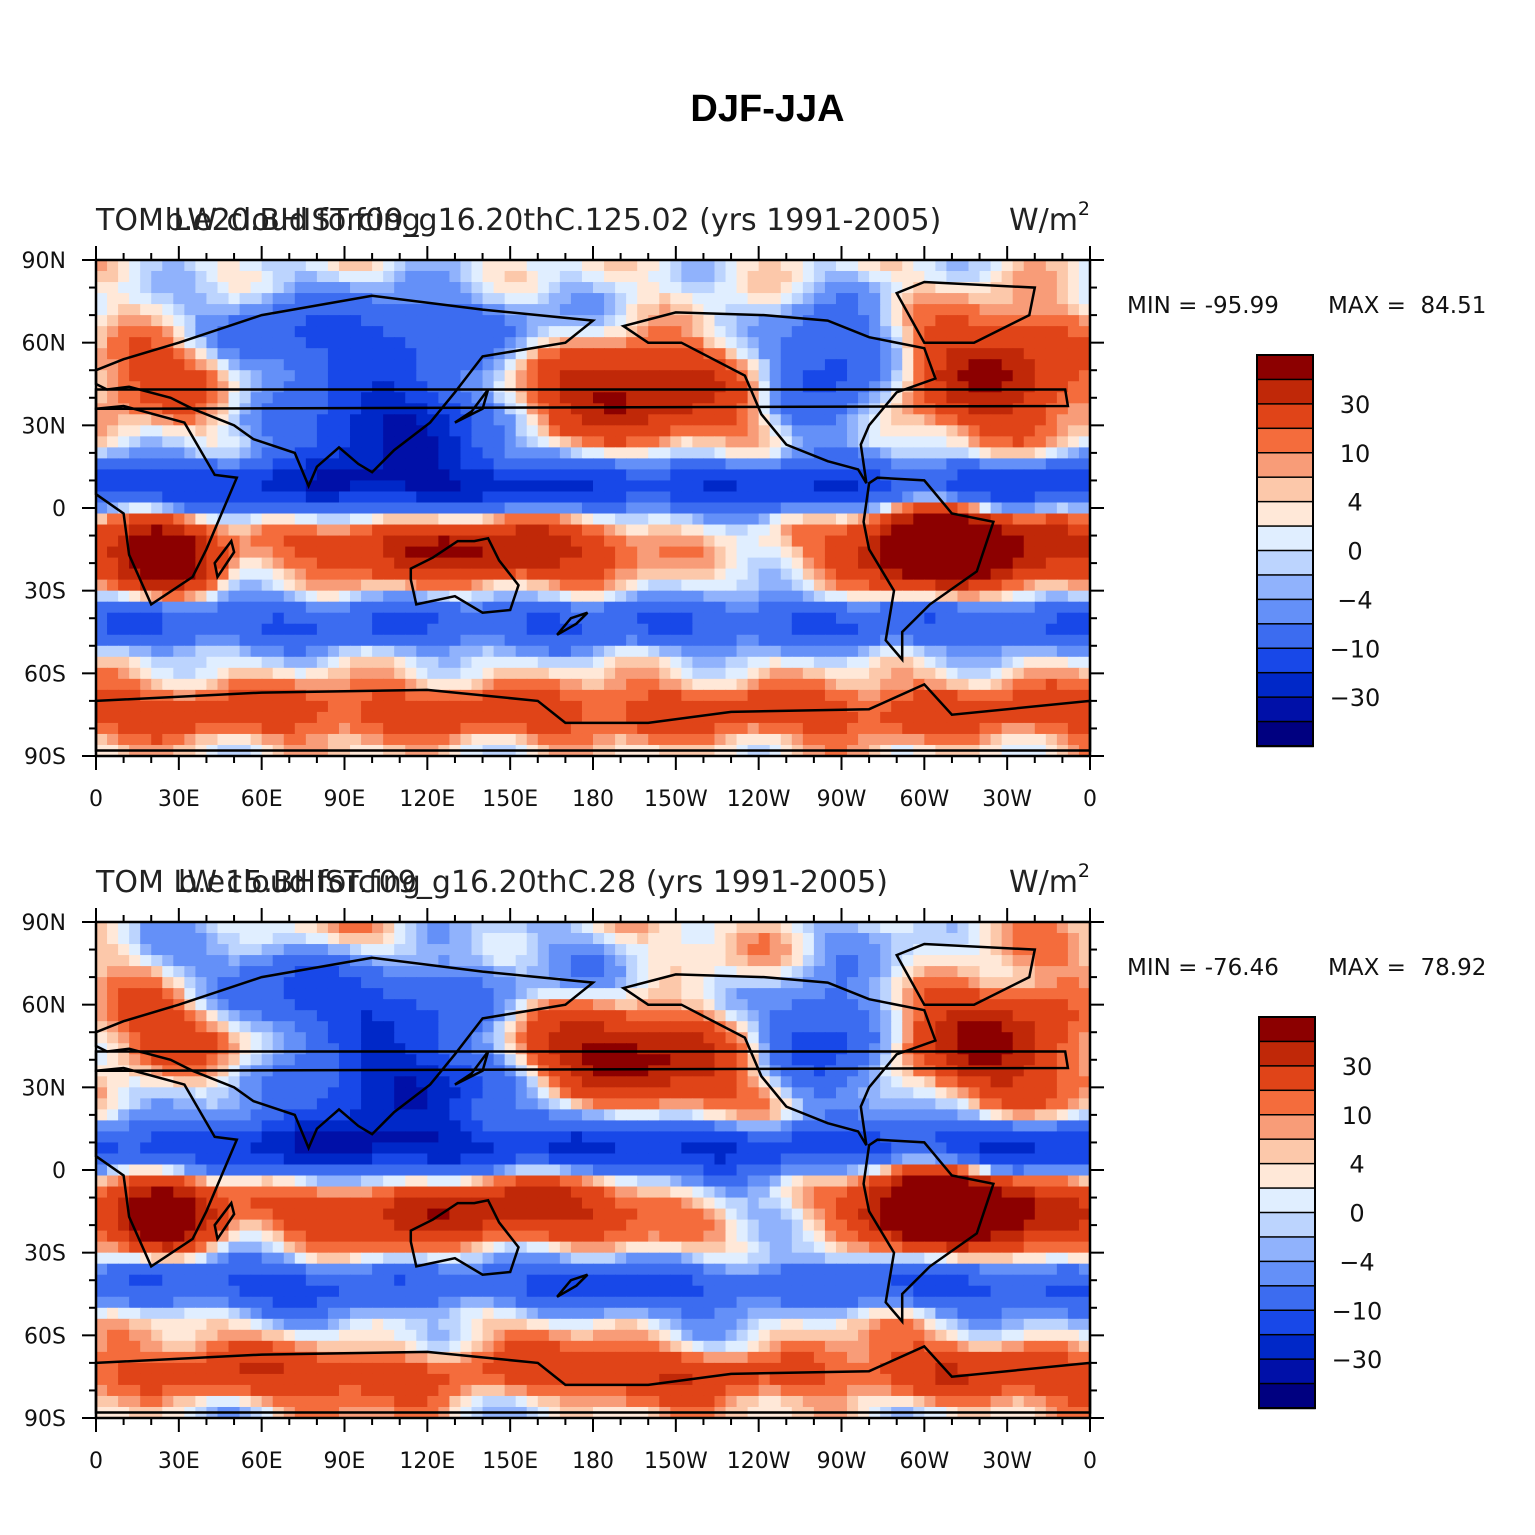  What do you see at coordinates (1354, 503) in the screenshot?
I see `colorbar-label: 4` at bounding box center [1354, 503].